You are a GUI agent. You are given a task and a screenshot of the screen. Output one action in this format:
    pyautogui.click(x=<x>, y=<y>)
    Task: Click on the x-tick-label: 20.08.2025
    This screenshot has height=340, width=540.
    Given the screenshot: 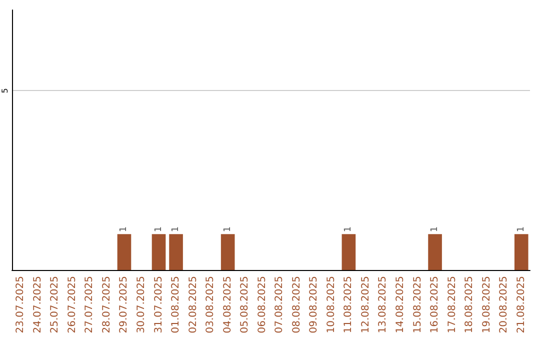 What is the action you would take?
    pyautogui.click(x=504, y=305)
    